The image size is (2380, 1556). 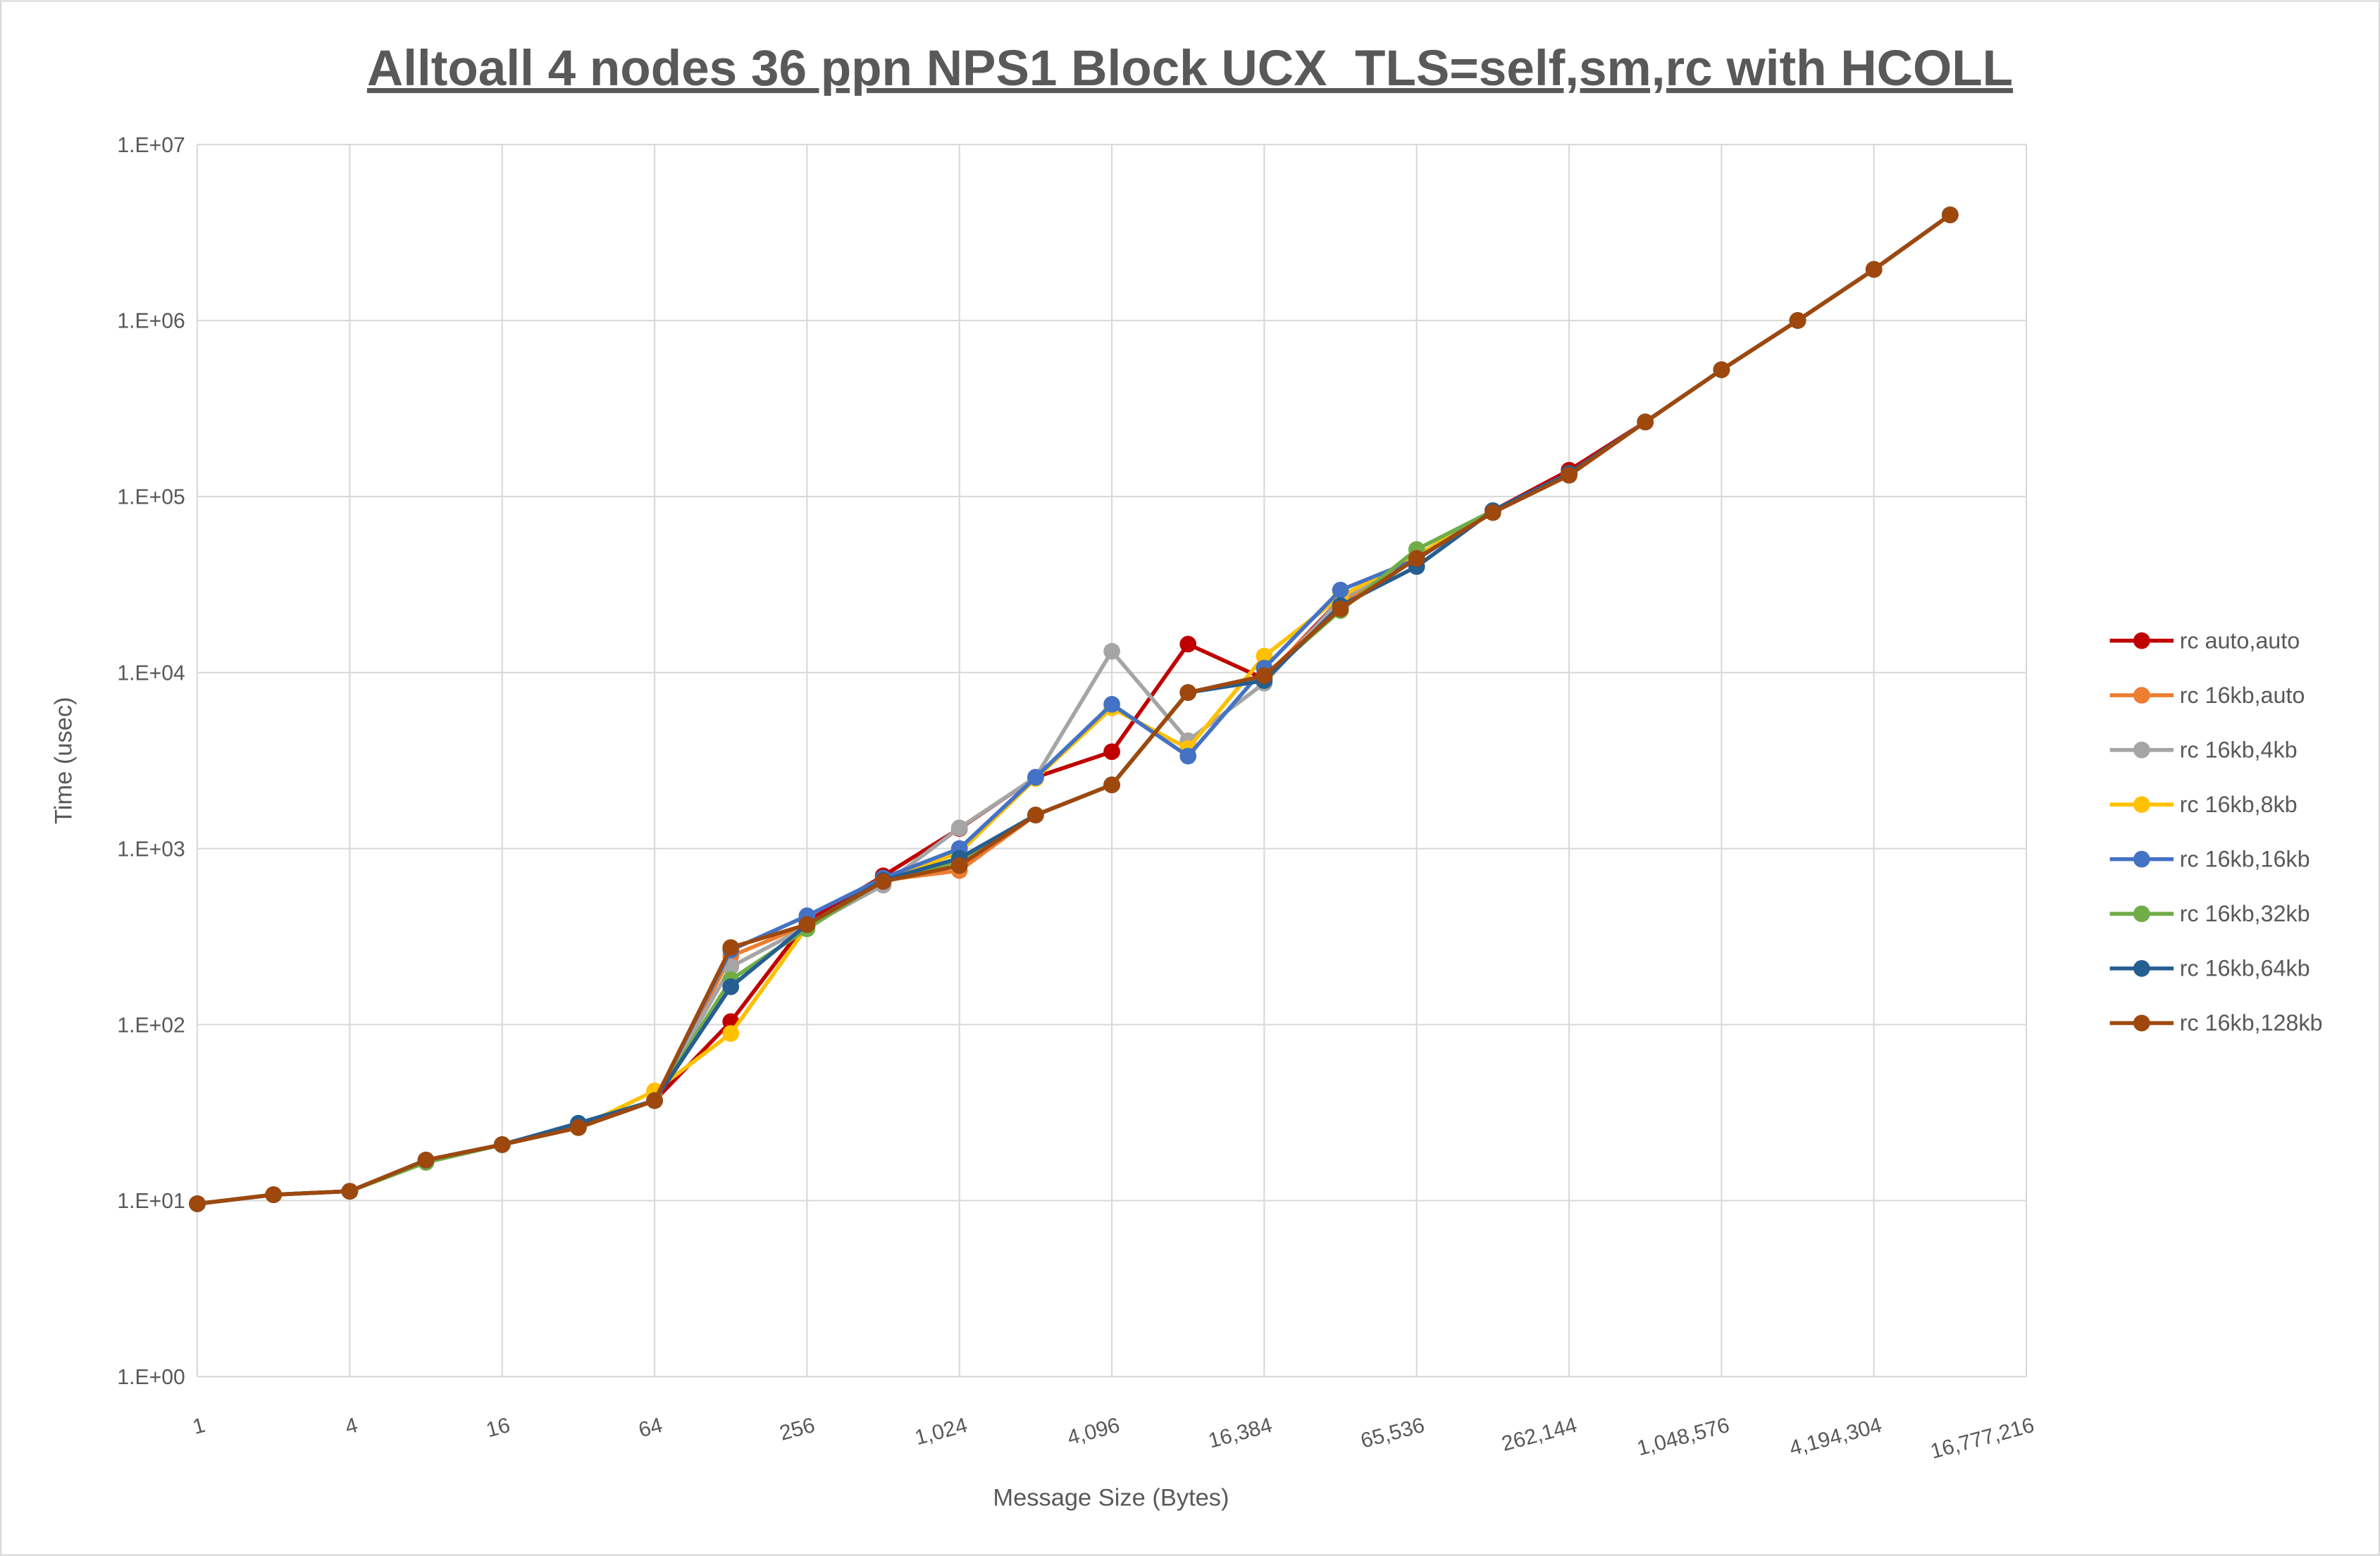 I want to click on legend-item: rc 16kb,16kb, so click(x=2209, y=859).